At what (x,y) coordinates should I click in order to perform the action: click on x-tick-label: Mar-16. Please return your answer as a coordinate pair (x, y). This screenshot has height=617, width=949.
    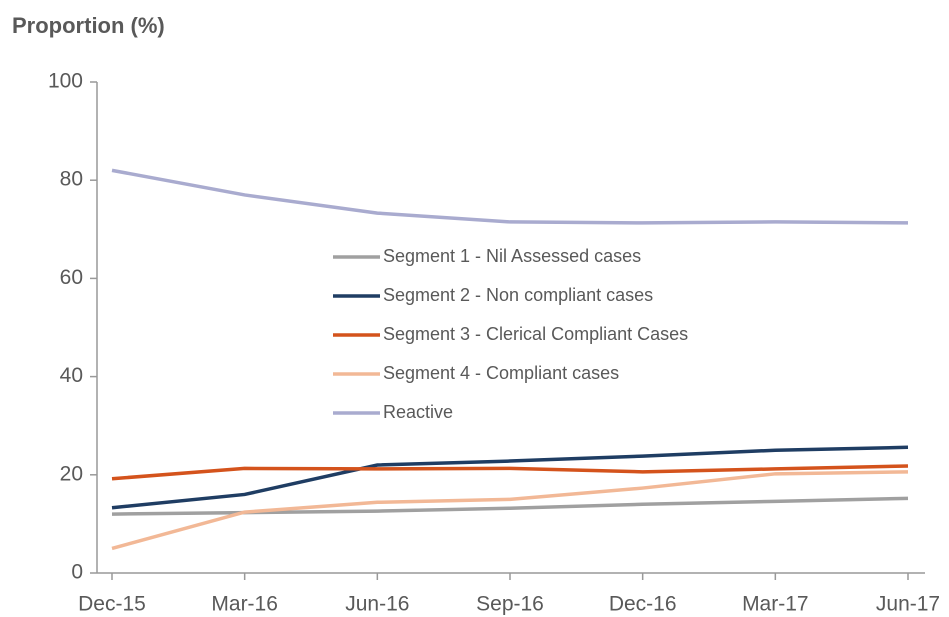
    Looking at the image, I should click on (244, 604).